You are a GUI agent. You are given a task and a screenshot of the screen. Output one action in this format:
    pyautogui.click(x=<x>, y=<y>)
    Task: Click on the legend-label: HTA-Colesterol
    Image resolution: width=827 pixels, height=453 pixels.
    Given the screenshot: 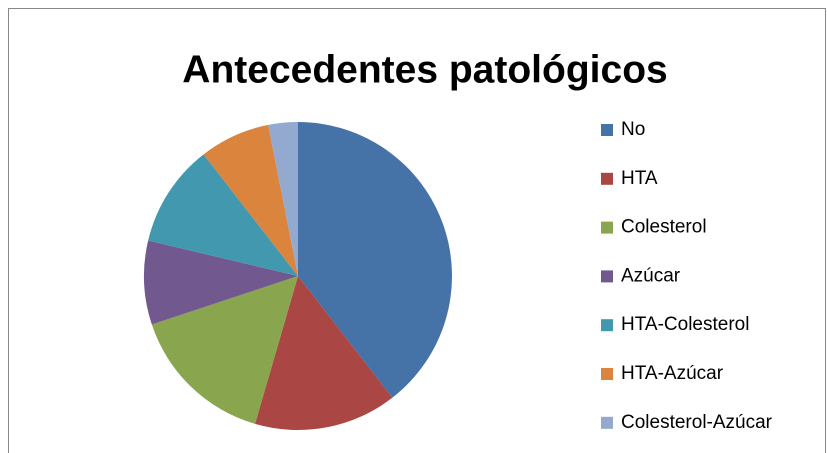 What is the action you would take?
    pyautogui.click(x=685, y=324)
    